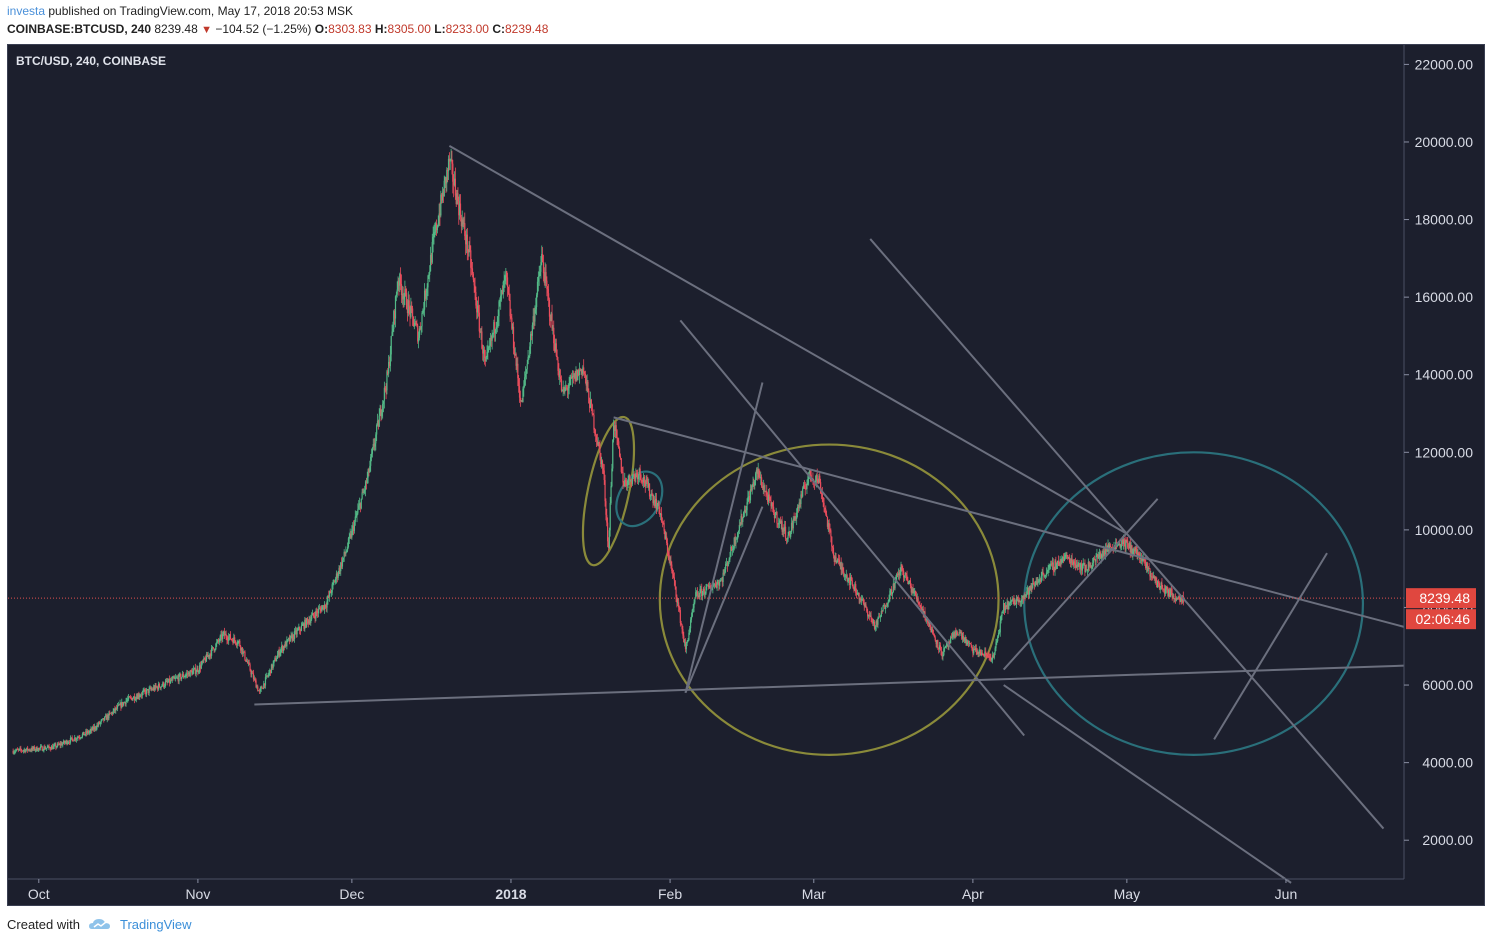 The width and height of the screenshot is (1491, 942). I want to click on price-axis, so click(1444, 475).